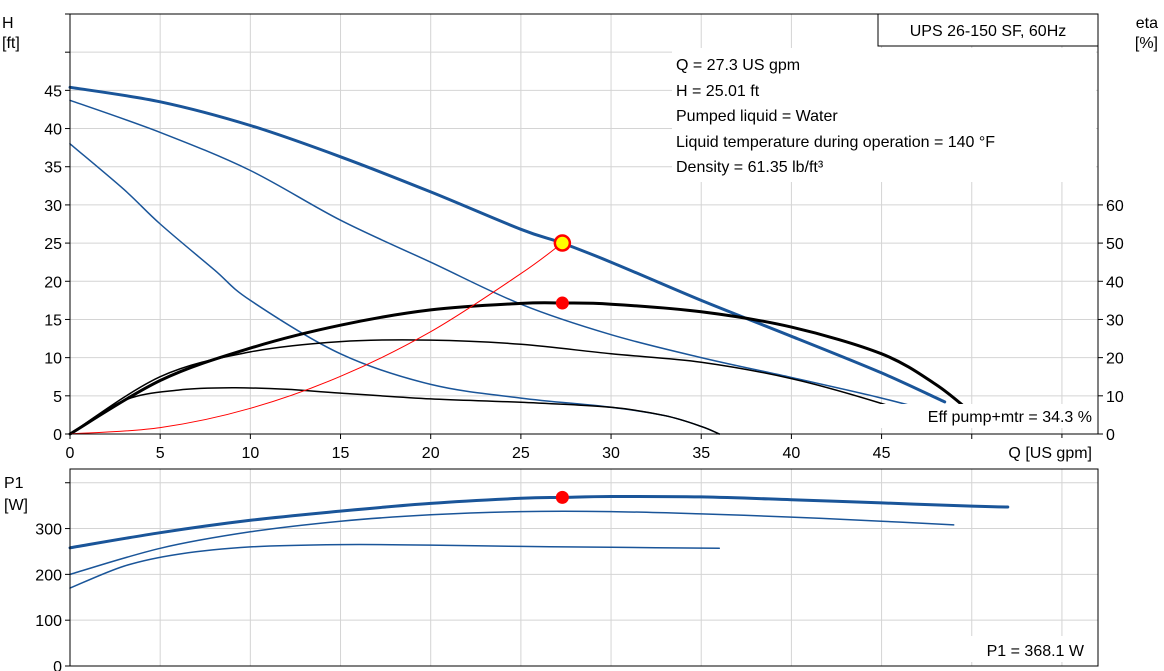 The width and height of the screenshot is (1164, 671). What do you see at coordinates (718, 91) in the screenshot?
I see `info-head: H = 25.01 ft` at bounding box center [718, 91].